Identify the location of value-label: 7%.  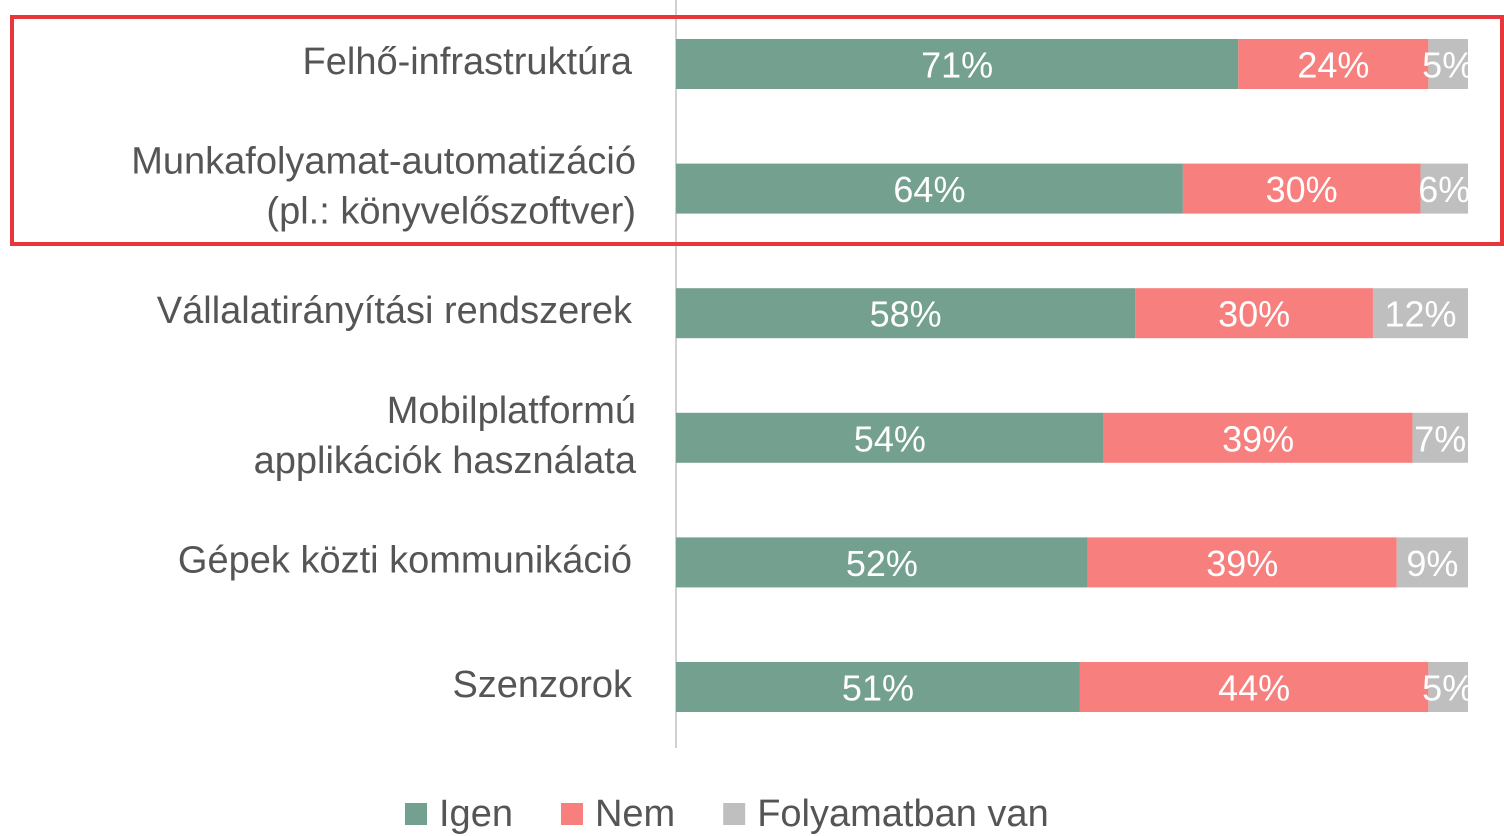
(1440, 438).